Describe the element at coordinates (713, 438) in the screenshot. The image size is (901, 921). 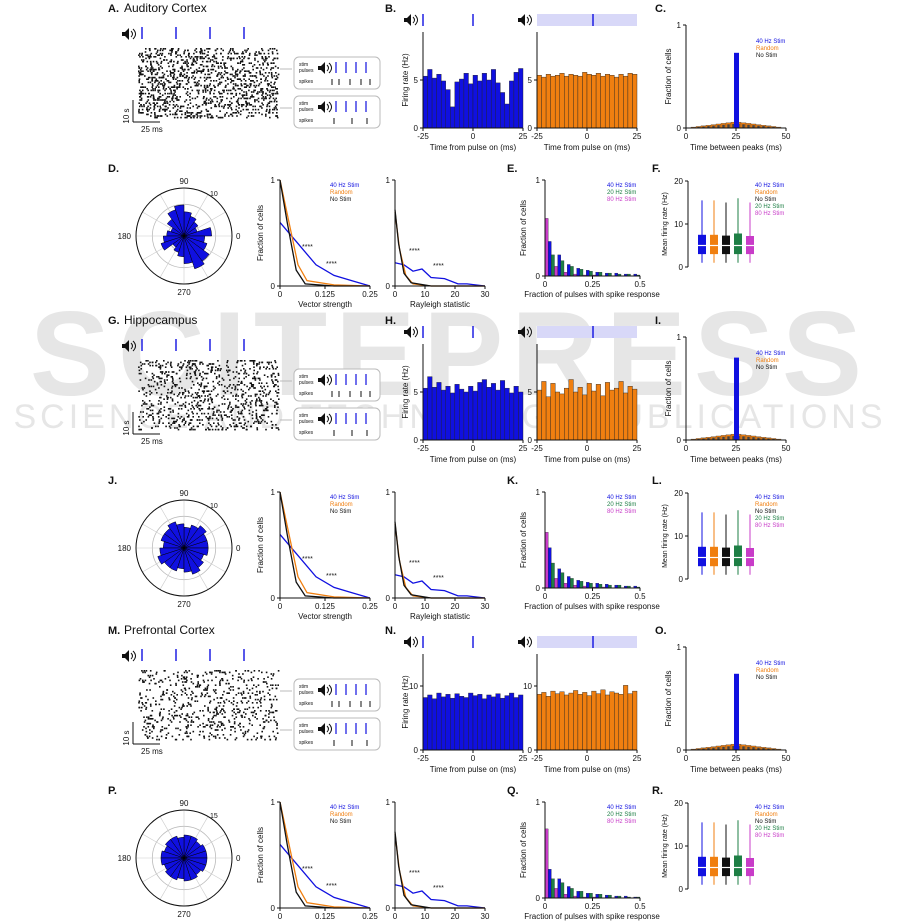
I see `ibi-bar-nostim` at that location.